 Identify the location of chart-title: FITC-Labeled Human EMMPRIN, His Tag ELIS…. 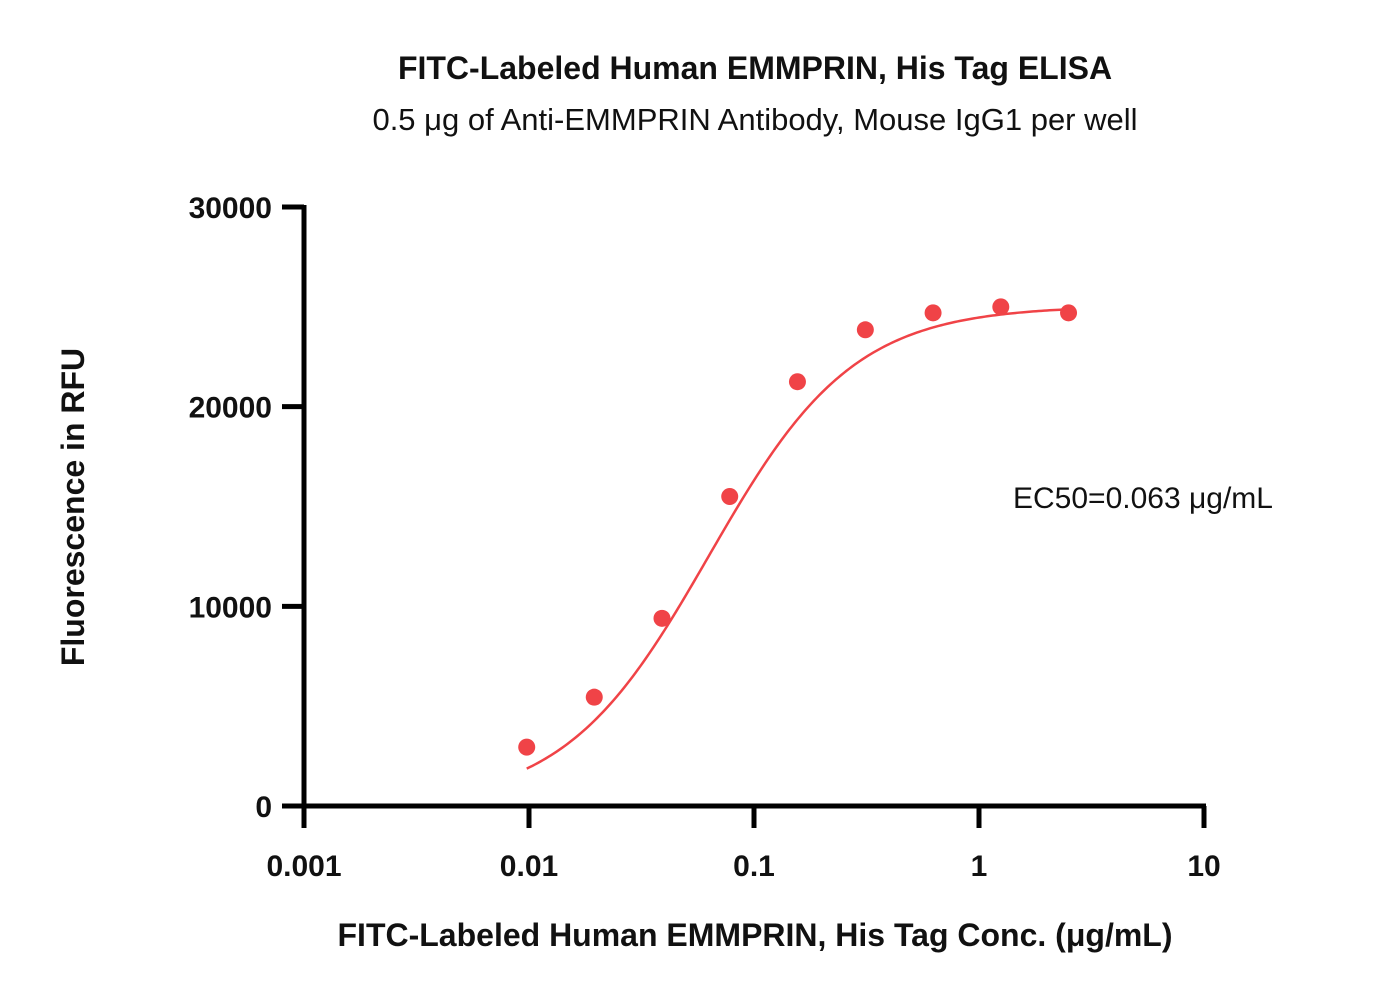
(755, 68).